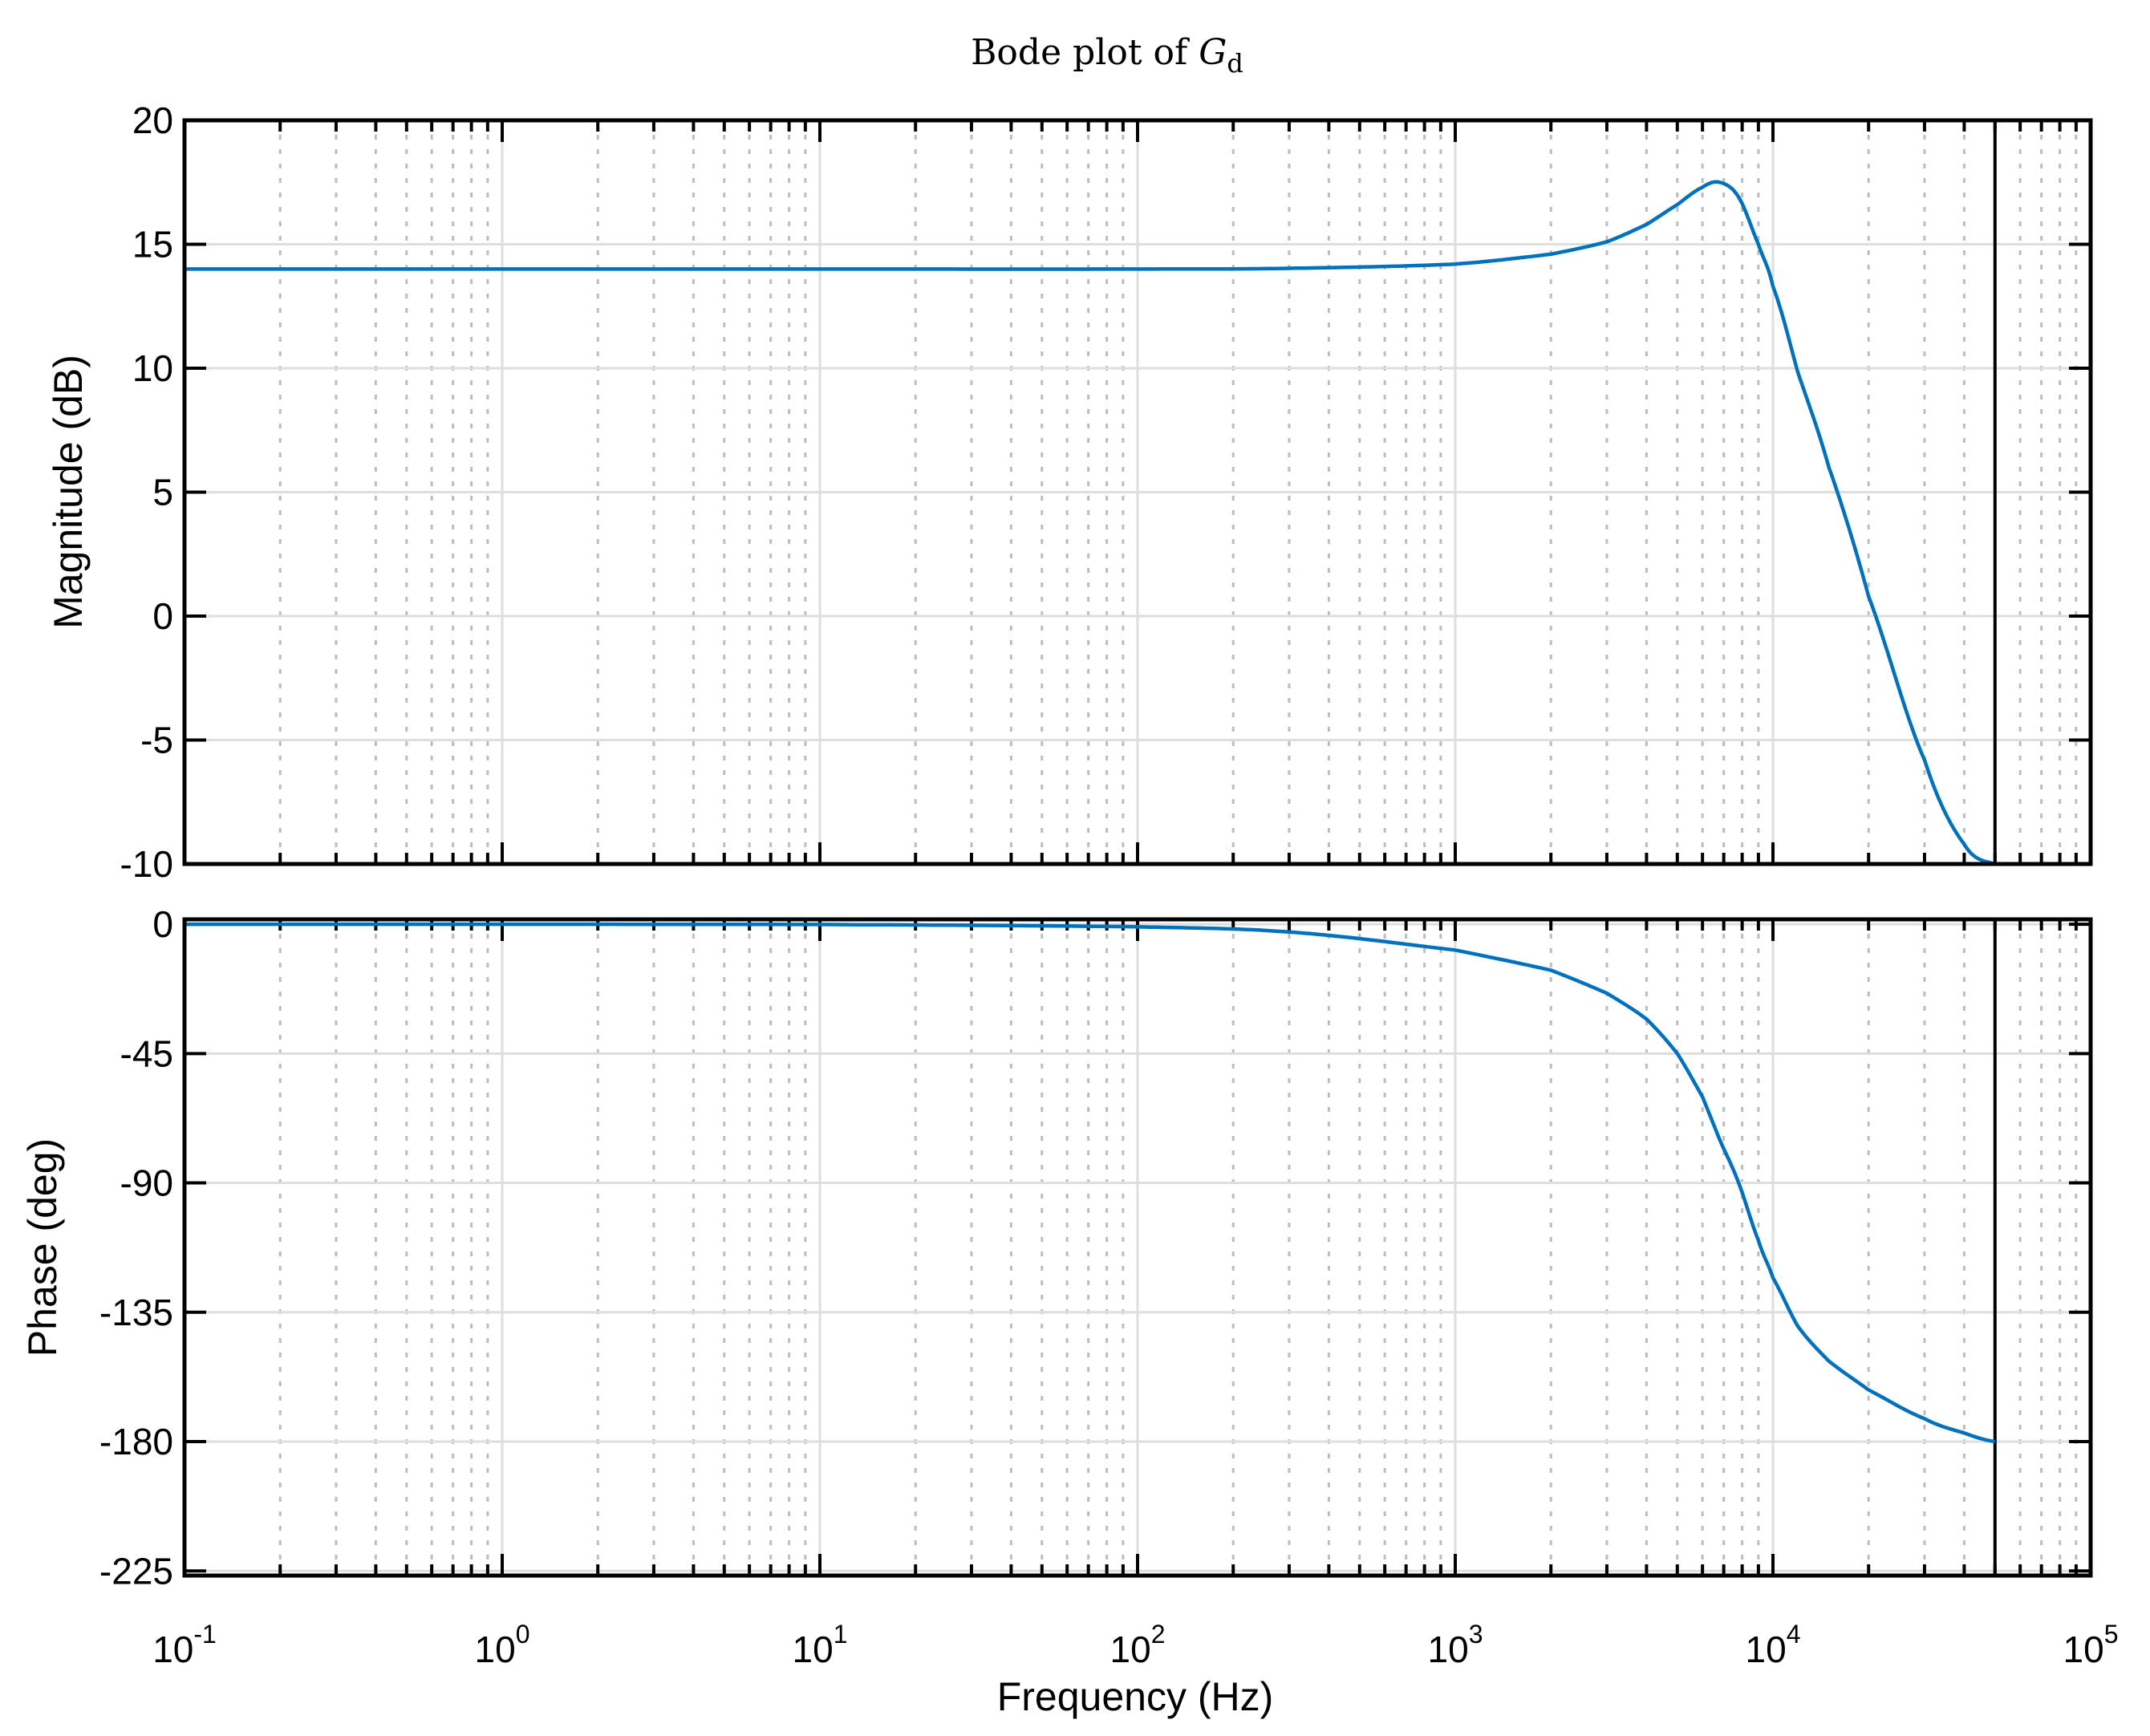 Image resolution: width=2150 pixels, height=1736 pixels. Describe the element at coordinates (146, 1053) in the screenshot. I see `y-tick-label: -45` at that location.